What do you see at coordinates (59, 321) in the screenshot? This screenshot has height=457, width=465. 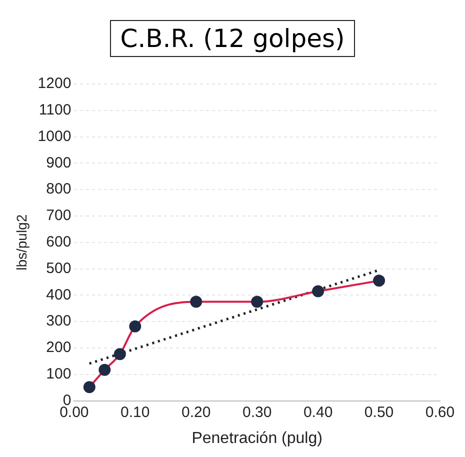 I see `y-tick-label: 300` at bounding box center [59, 321].